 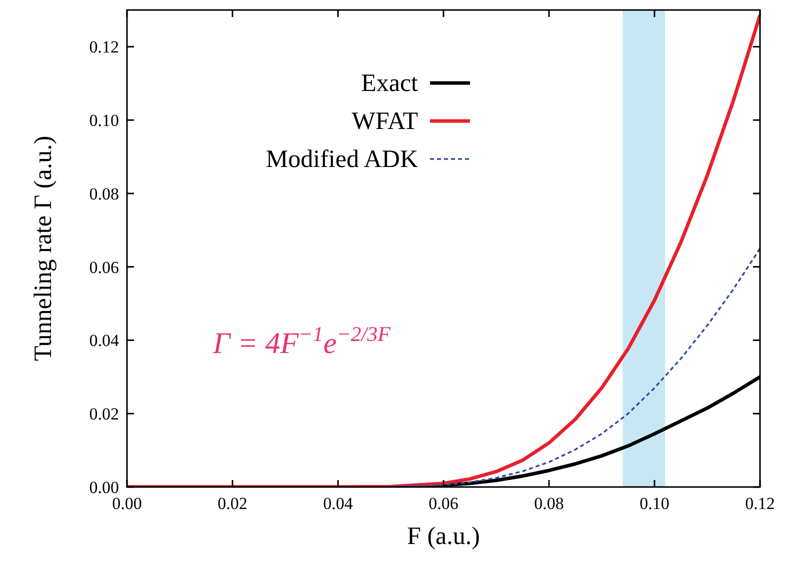 I want to click on y-tick-label: 0.02, so click(x=104, y=414).